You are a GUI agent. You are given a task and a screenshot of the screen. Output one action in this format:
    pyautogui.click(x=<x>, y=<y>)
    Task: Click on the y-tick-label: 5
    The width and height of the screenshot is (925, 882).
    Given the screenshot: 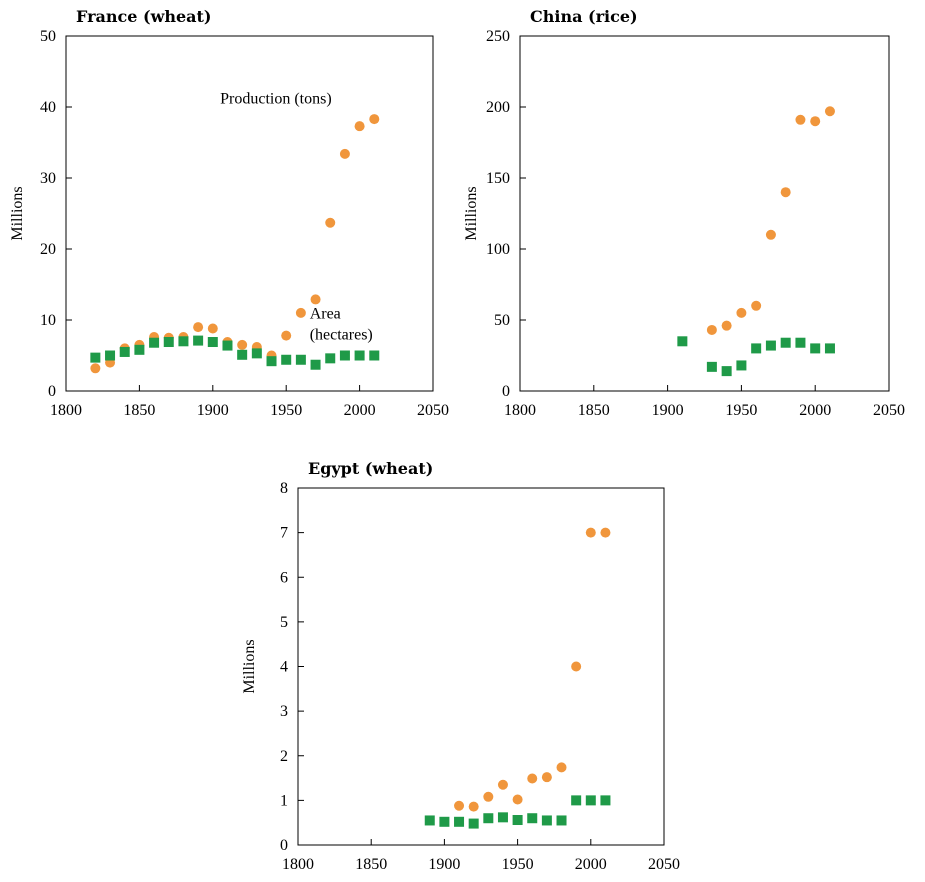 What is the action you would take?
    pyautogui.click(x=284, y=622)
    